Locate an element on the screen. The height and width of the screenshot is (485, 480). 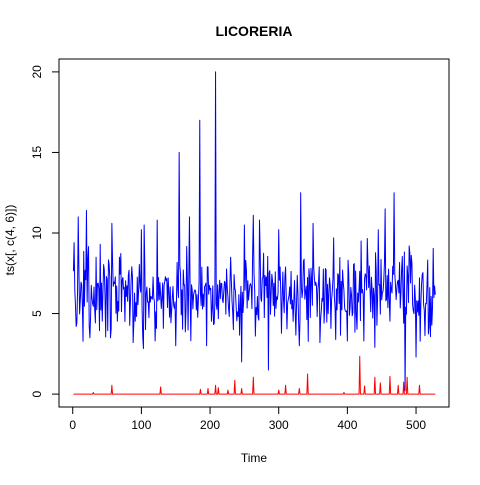
x-tick-label: 500 is located at coordinates (416, 425).